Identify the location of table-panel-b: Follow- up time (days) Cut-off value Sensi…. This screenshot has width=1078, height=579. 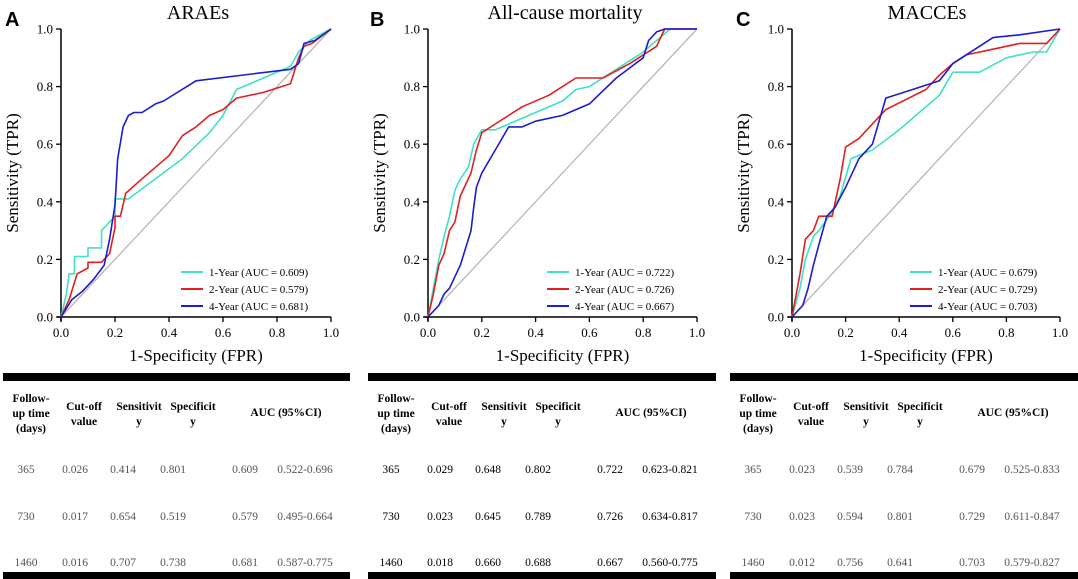
(542, 476).